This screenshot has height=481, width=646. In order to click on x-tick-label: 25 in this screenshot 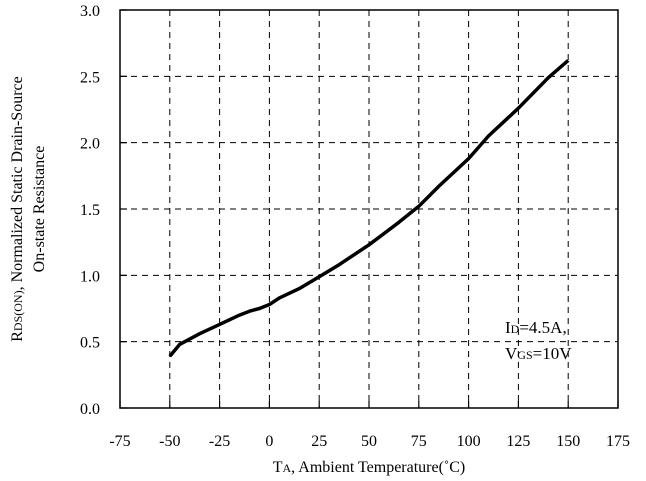, I will do `click(319, 441)`.